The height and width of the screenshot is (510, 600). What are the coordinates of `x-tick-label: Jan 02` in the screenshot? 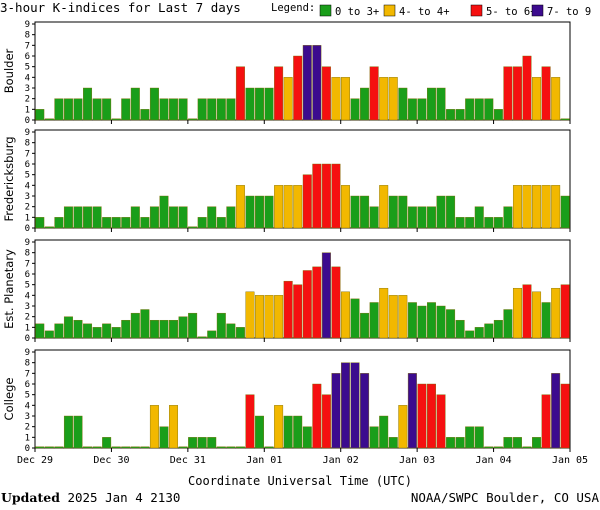 It's located at (341, 460).